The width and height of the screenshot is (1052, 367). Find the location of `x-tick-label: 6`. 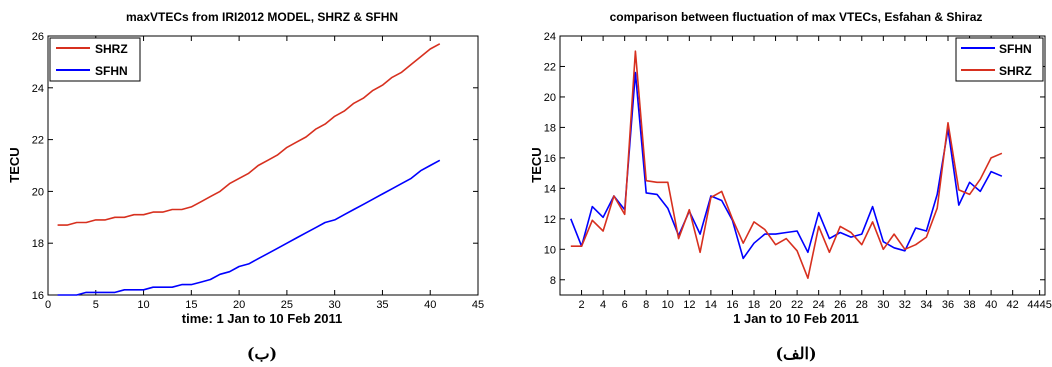

x-tick-label: 6 is located at coordinates (625, 305).